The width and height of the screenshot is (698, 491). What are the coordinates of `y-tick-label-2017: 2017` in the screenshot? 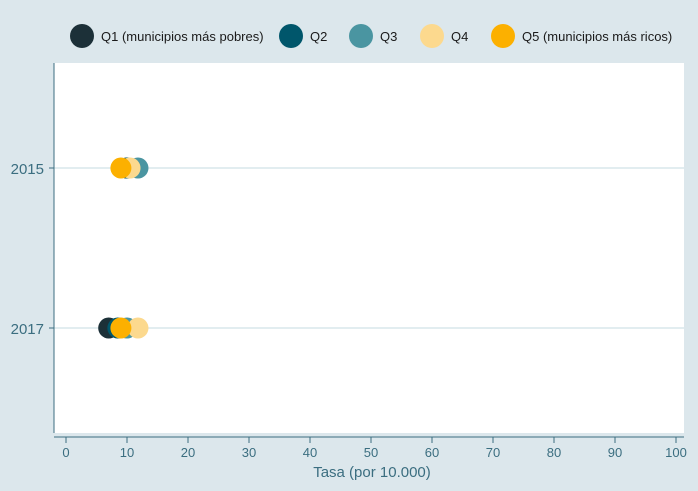 It's located at (27, 329).